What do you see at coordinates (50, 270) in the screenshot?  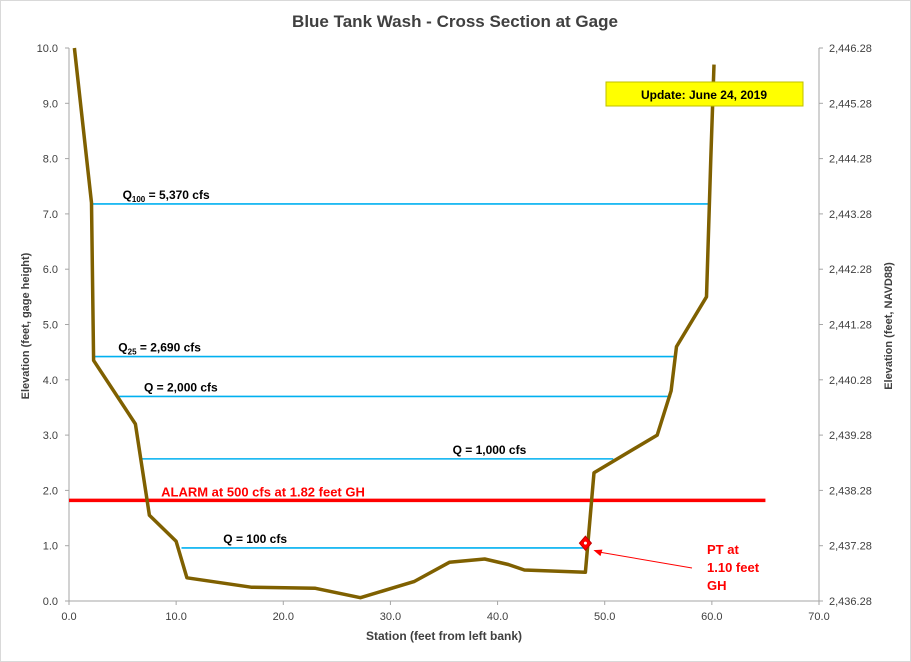 I see `y-tick-label-left: 6.0` at bounding box center [50, 270].